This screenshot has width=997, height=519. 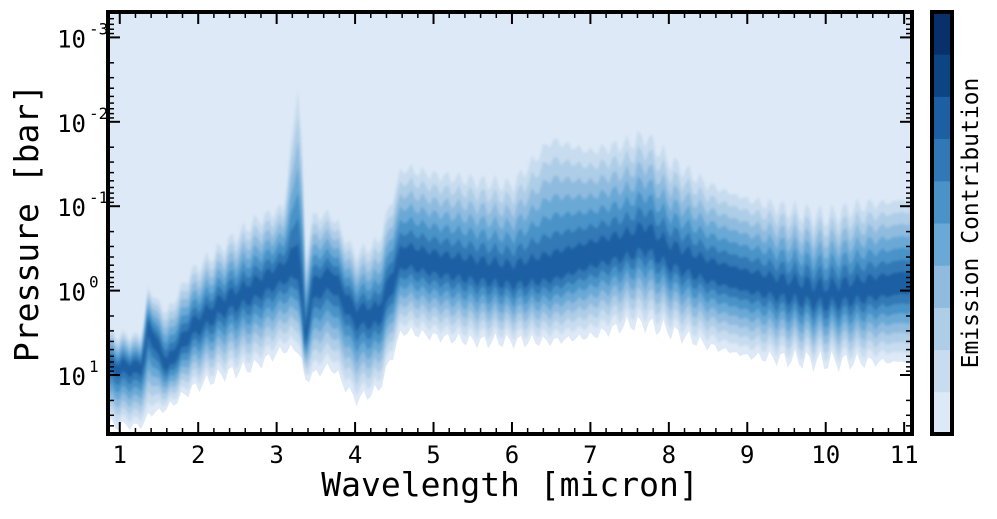 I want to click on x-tick-label-4: 4, so click(x=355, y=455).